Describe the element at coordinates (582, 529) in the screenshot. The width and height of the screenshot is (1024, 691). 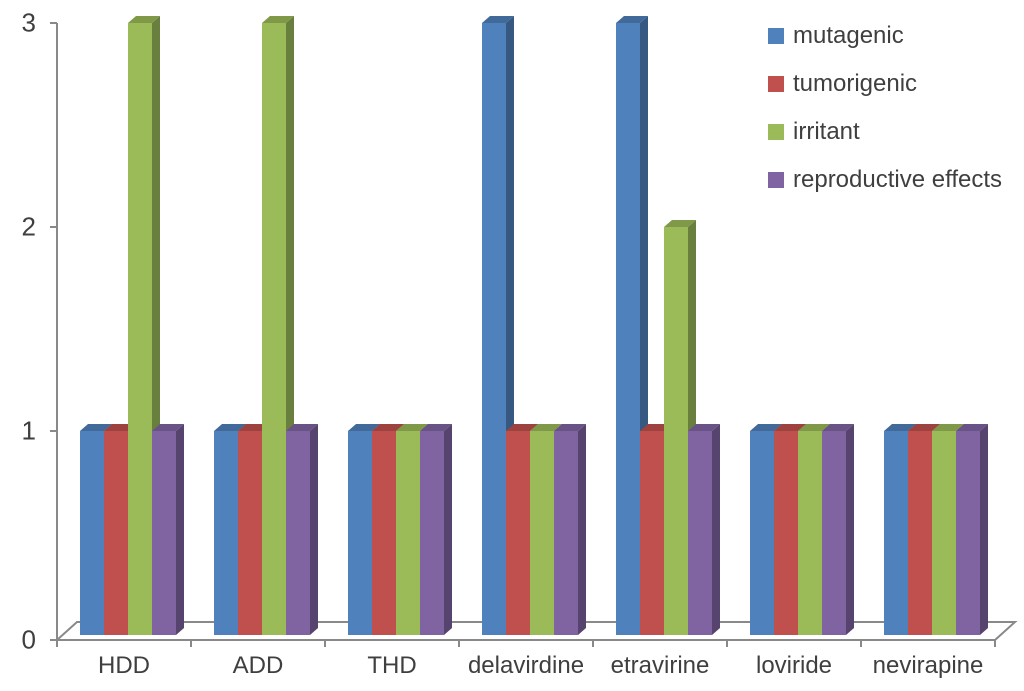
I see `bar-delavirdine-reproductive-effects-side` at that location.